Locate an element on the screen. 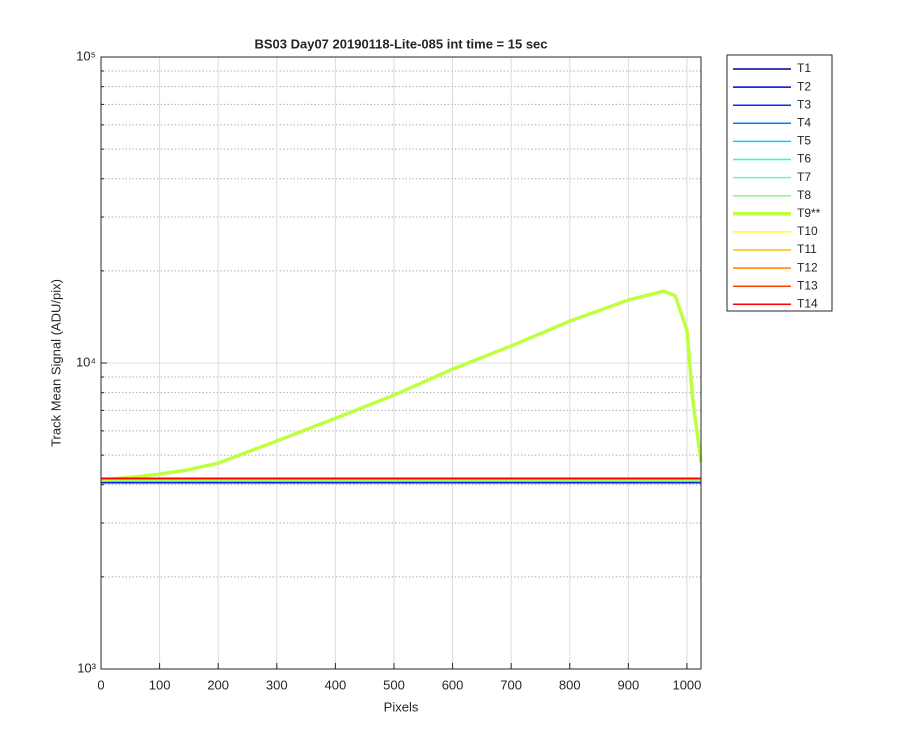  y-axis-label: Track Mean Signal (ADU/pix) is located at coordinates (55, 363).